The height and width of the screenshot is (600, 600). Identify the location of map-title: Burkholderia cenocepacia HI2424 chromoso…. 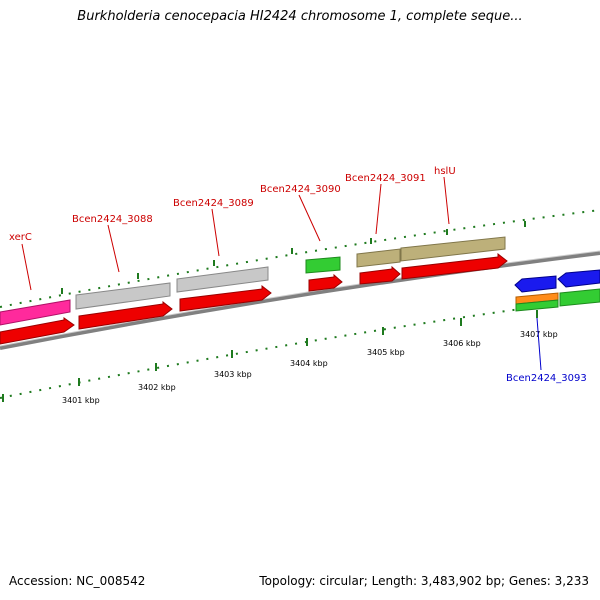
(300, 16).